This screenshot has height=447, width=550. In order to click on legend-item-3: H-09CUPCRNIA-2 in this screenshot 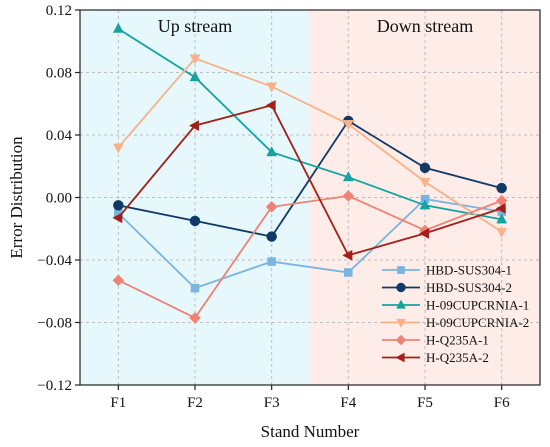, I will do `click(455, 322)`.